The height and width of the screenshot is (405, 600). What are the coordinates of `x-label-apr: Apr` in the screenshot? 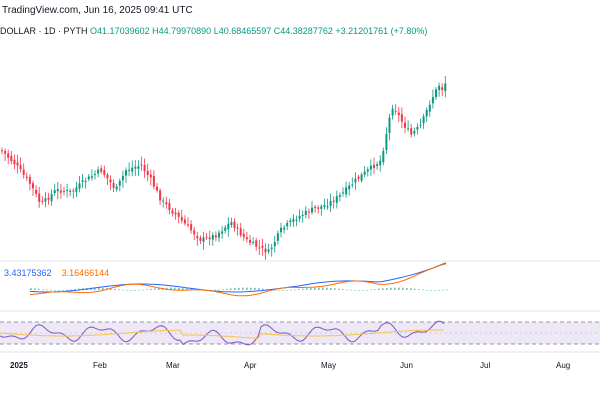 It's located at (250, 365).